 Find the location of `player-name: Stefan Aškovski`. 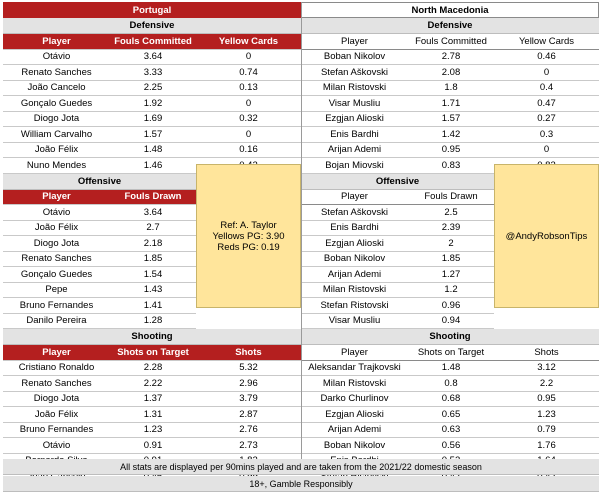

player-name: Stefan Aškovski is located at coordinates (354, 212).